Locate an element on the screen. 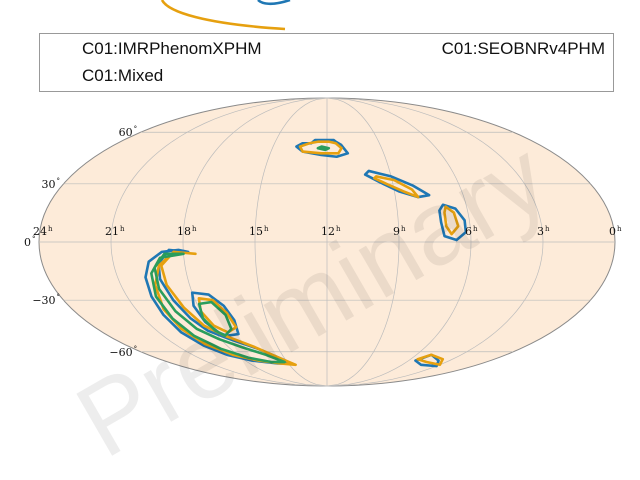  dec-tick-label: 0 ° is located at coordinates (30, 242).